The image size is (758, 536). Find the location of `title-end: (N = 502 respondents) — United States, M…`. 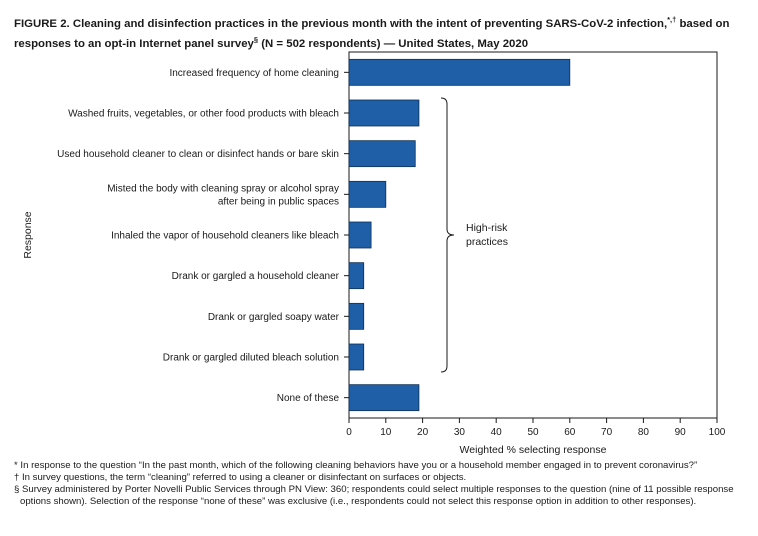

title-end: (N = 502 respondents) — United States, M… is located at coordinates (393, 43).